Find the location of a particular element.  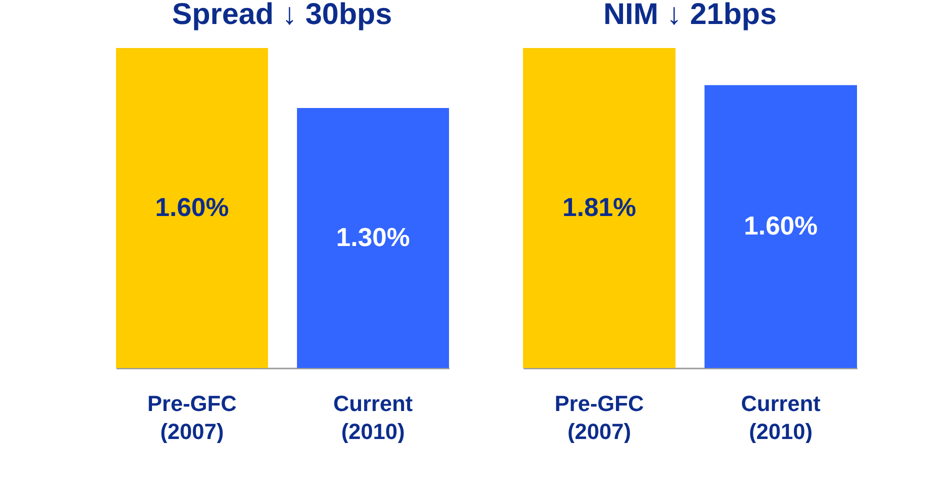

chart-title: Spread ↓ 30bps is located at coordinates (282, 15).